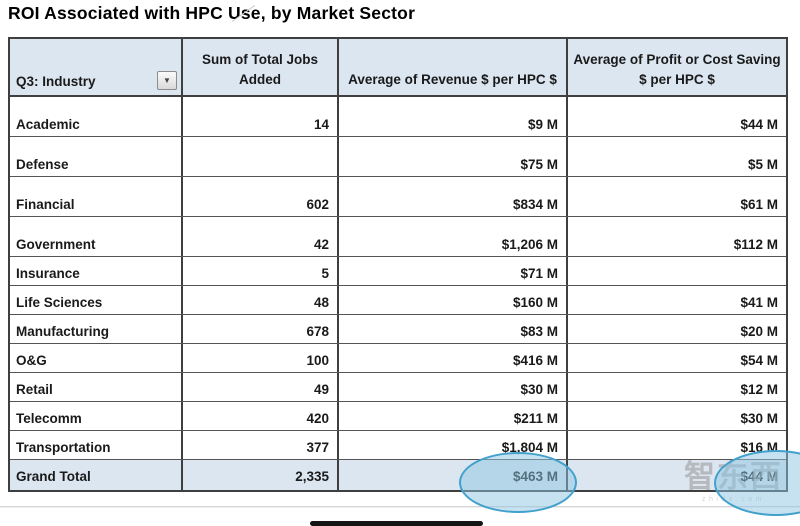  What do you see at coordinates (261, 156) in the screenshot?
I see `jobs-cell` at bounding box center [261, 156].